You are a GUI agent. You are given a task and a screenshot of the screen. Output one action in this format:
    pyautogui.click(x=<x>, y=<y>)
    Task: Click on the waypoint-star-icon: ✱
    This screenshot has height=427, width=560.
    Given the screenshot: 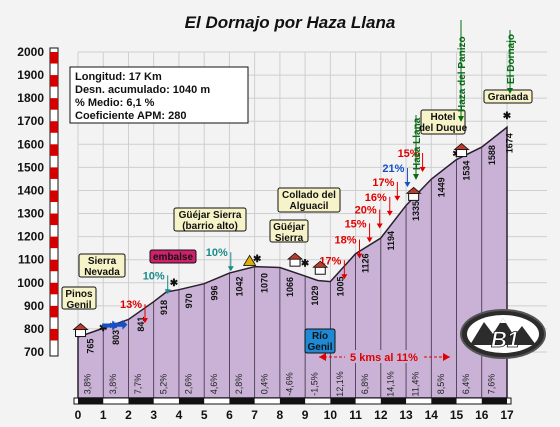 What is the action you would take?
    pyautogui.click(x=257, y=259)
    